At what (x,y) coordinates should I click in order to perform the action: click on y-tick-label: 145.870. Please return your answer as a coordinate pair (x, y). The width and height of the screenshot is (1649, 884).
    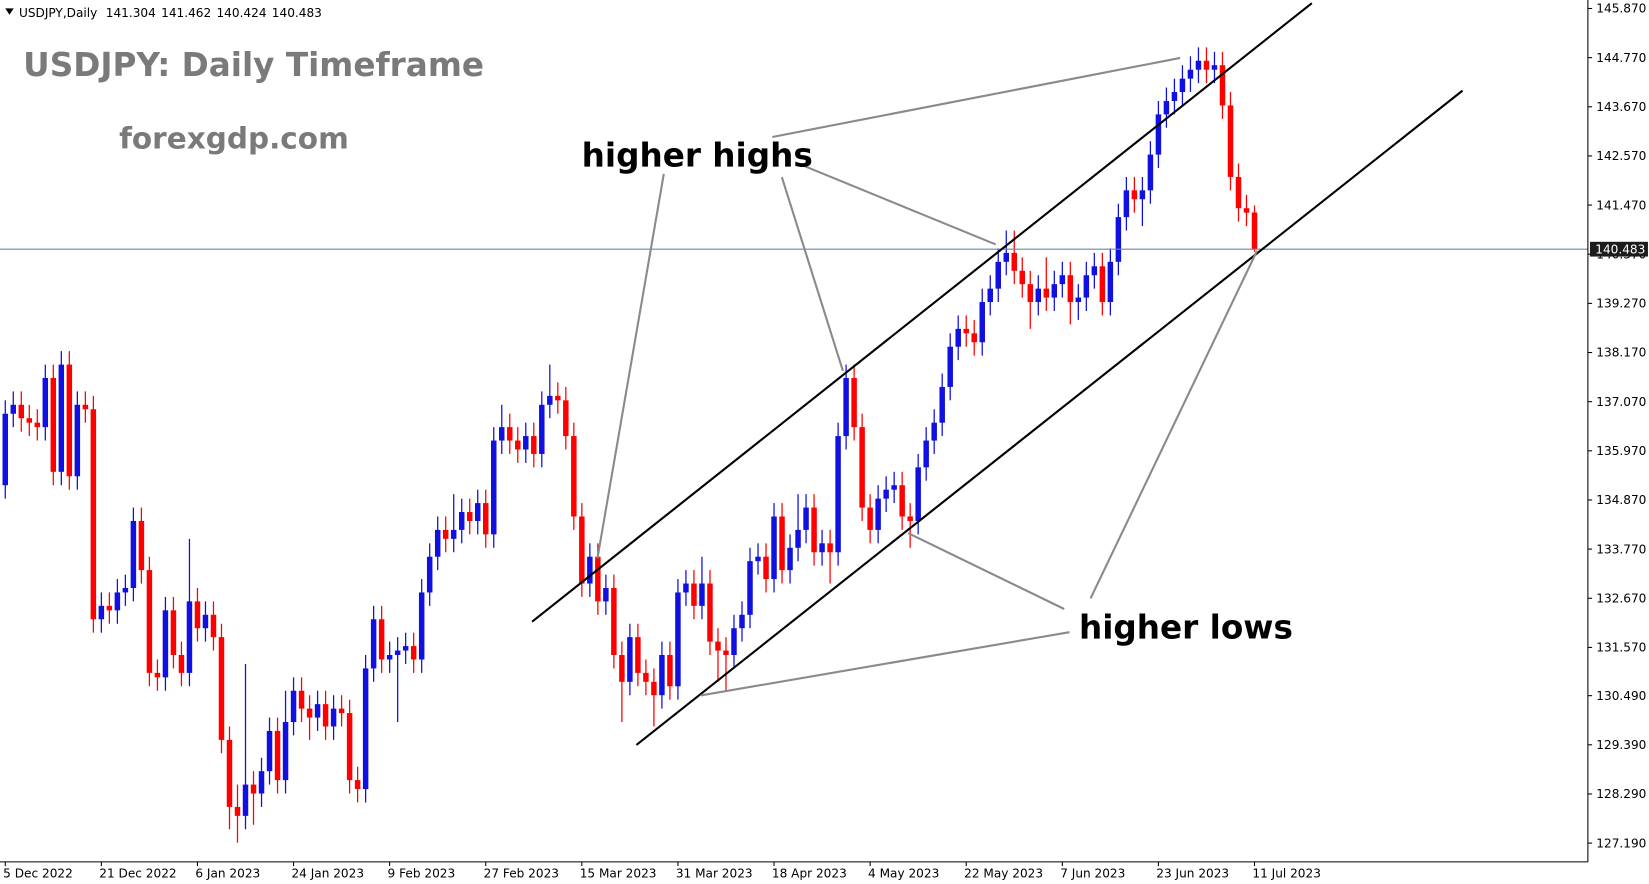
    Looking at the image, I should click on (1621, 9).